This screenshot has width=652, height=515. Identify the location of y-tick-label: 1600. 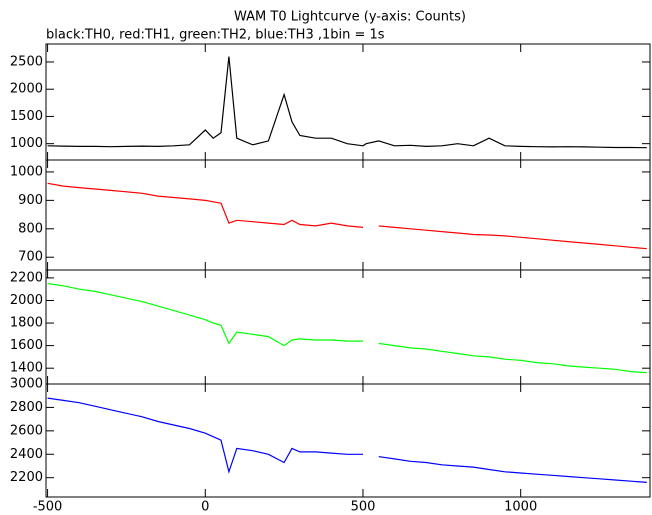
(26, 345).